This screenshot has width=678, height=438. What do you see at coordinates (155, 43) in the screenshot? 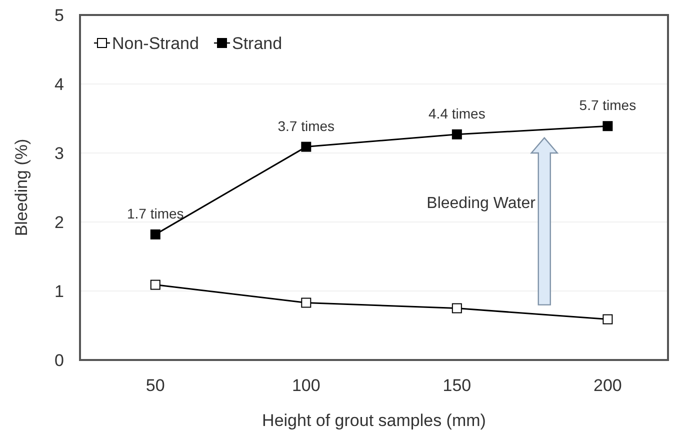
I see `legend-label: Non-Strand` at bounding box center [155, 43].